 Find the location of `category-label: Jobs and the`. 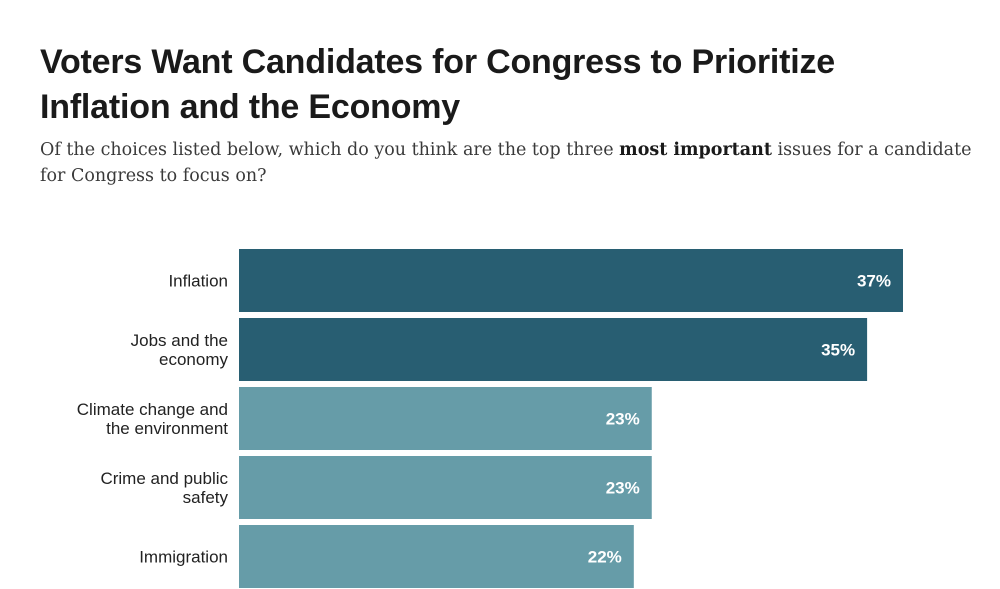

category-label: Jobs and the is located at coordinates (179, 340).